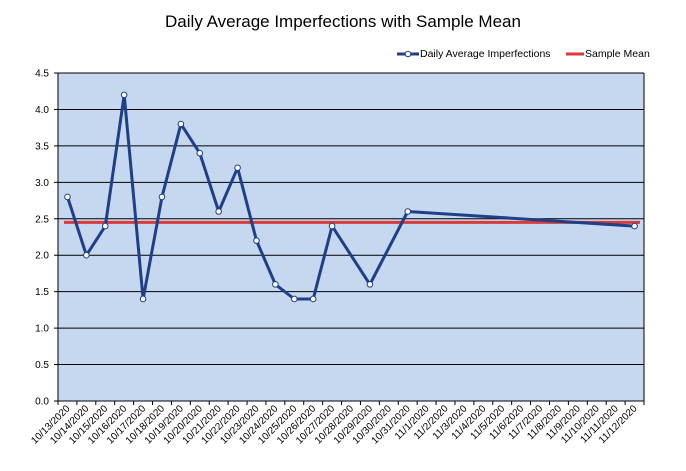  What do you see at coordinates (431, 422) in the screenshot?
I see `x-tick-label: 11/2/2020` at bounding box center [431, 422].